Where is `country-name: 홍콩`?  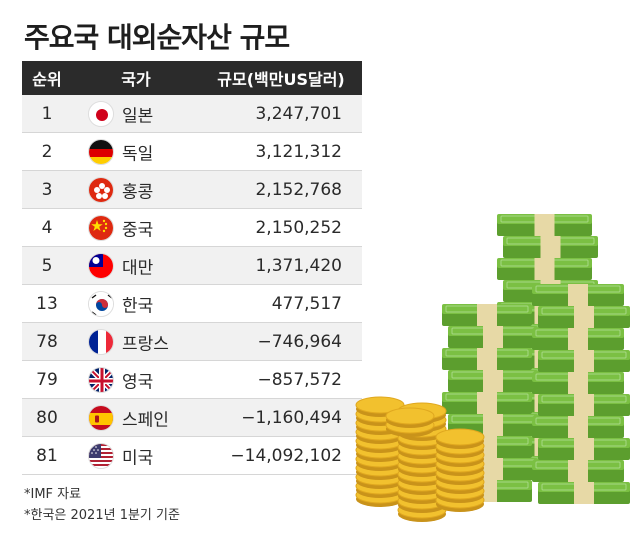
country-name: 홍콩 is located at coordinates (138, 192).